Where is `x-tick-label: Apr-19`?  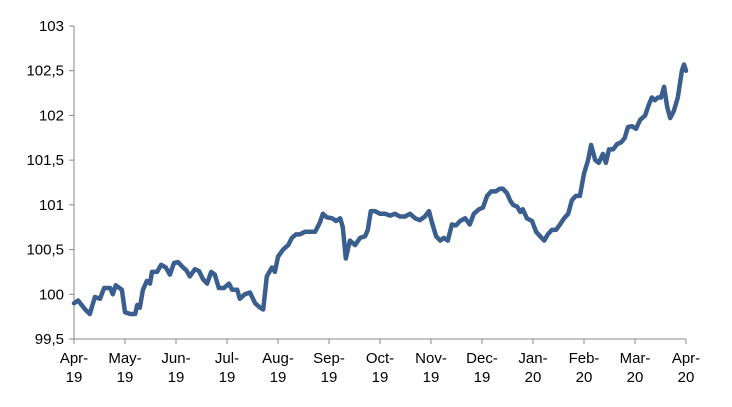
x-tick-label: Apr-19 is located at coordinates (74, 368).